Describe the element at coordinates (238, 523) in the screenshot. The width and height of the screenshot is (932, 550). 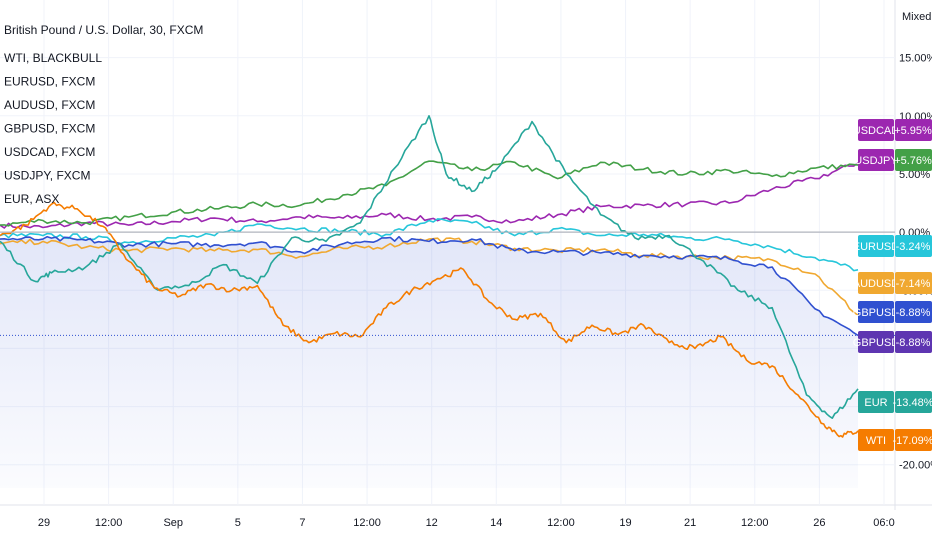
I see `x-tick-label: 5` at that location.